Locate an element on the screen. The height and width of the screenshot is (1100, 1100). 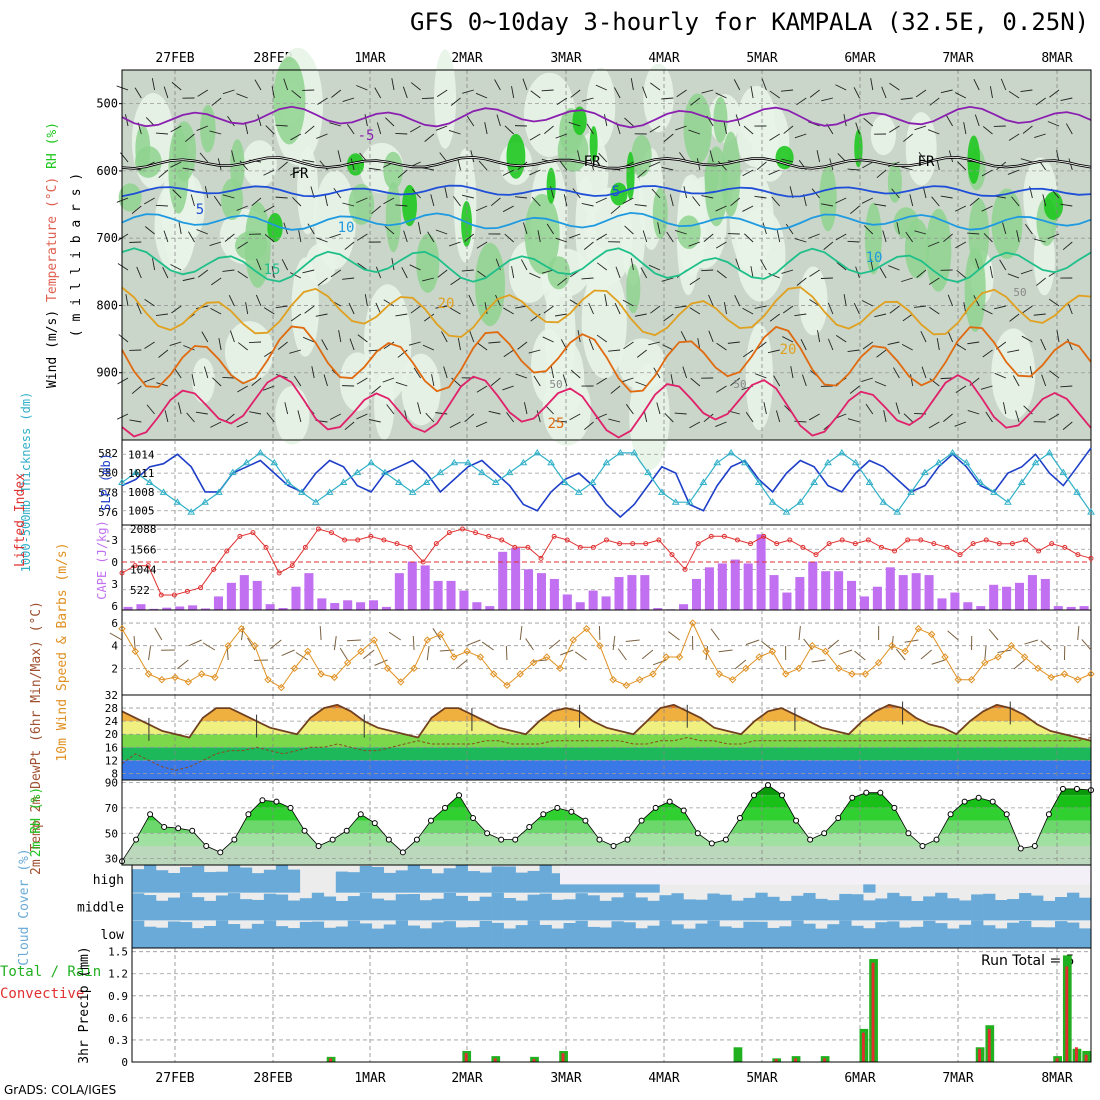
precip-convective-bar is located at coordinates (863, 1047).